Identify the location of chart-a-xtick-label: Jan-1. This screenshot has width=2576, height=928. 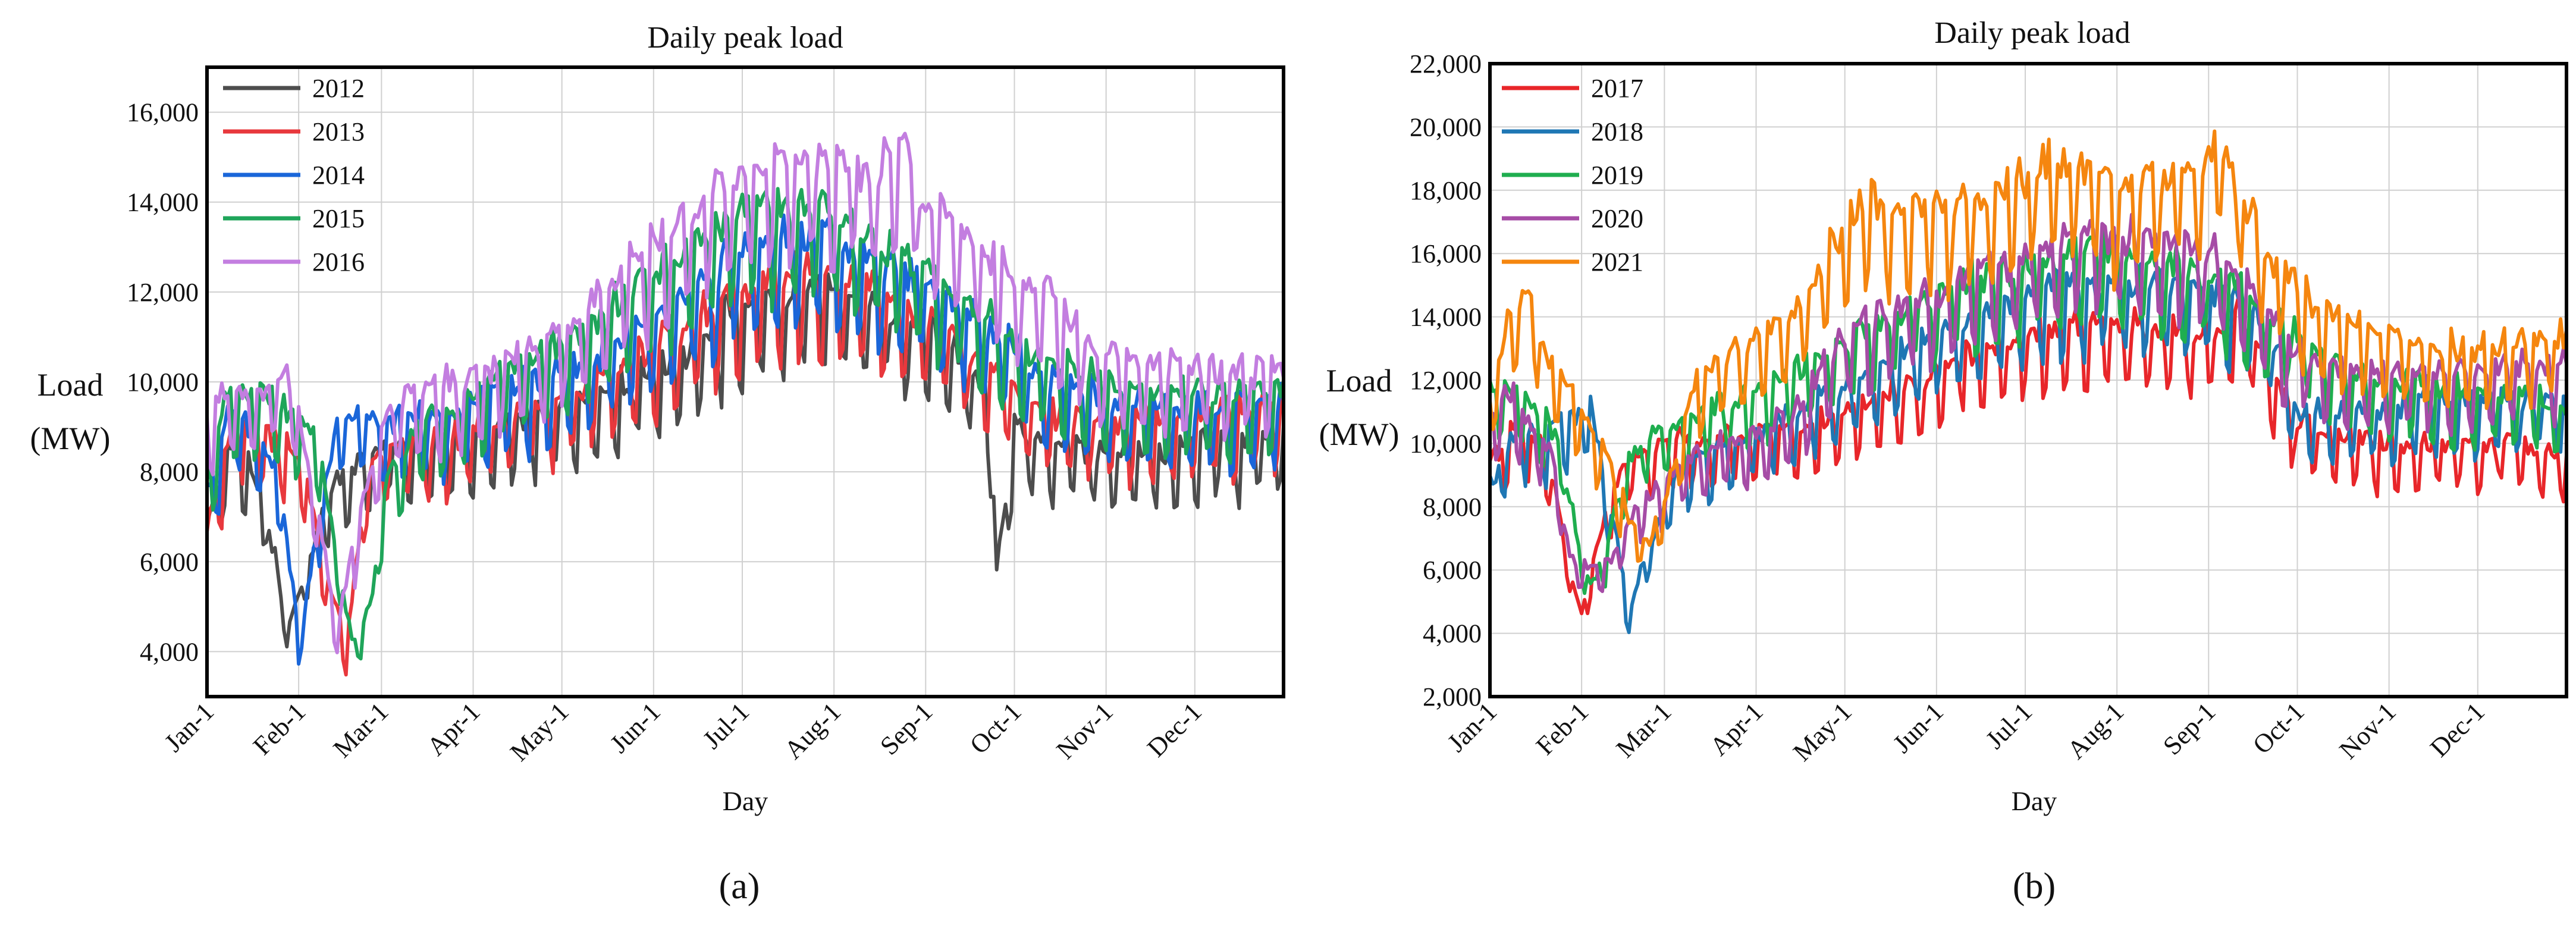
(189, 727).